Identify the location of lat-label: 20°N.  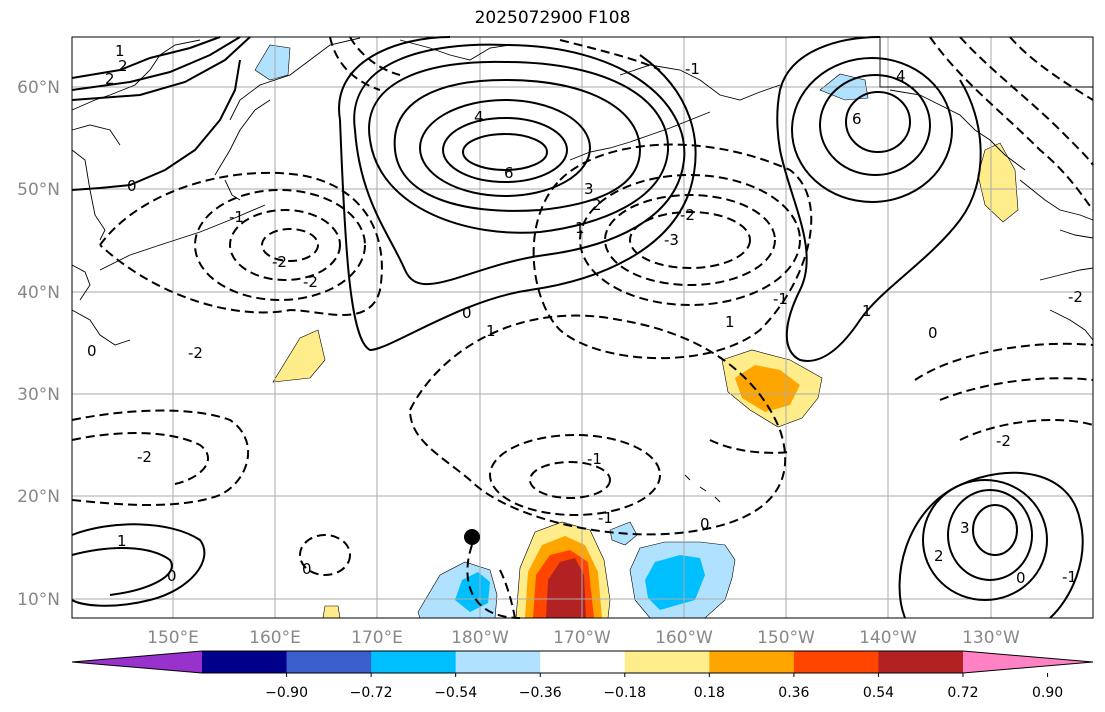
(38, 497).